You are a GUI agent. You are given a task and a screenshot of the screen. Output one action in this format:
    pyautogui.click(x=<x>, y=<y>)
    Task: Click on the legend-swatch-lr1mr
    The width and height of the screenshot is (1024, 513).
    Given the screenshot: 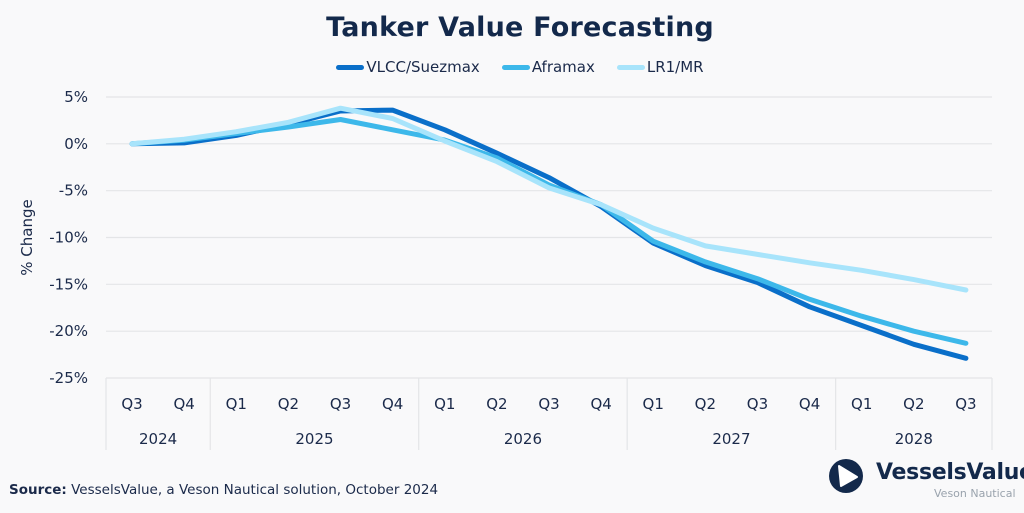 What is the action you would take?
    pyautogui.click(x=630, y=67)
    